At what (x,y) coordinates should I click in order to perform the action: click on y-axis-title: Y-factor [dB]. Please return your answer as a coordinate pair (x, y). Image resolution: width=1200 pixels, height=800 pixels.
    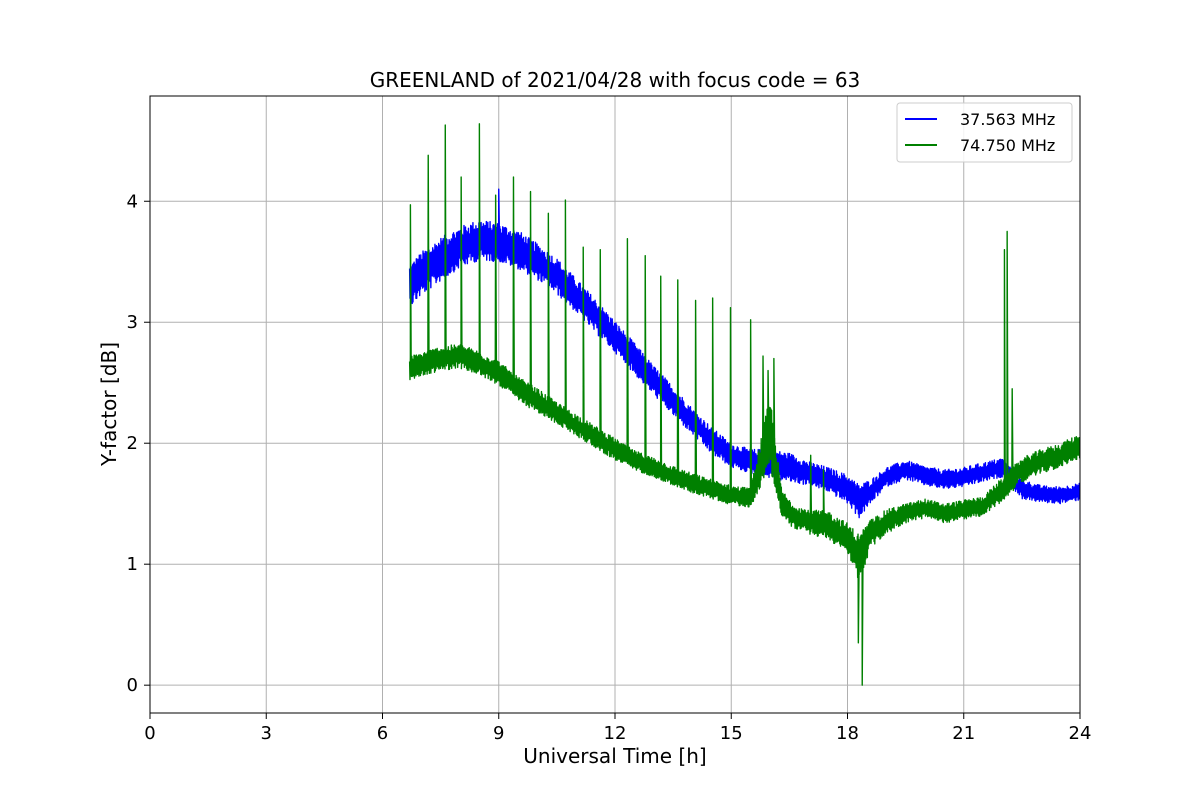
    Looking at the image, I should click on (109, 404).